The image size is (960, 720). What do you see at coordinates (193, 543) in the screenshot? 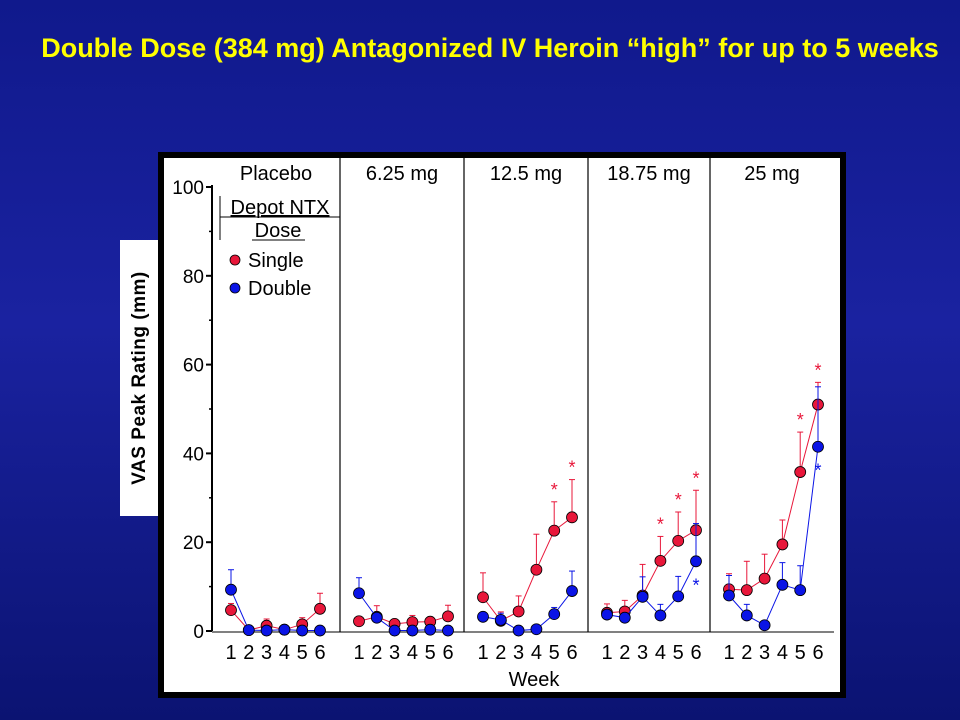
I see `y-tick-label: 20` at bounding box center [193, 543].